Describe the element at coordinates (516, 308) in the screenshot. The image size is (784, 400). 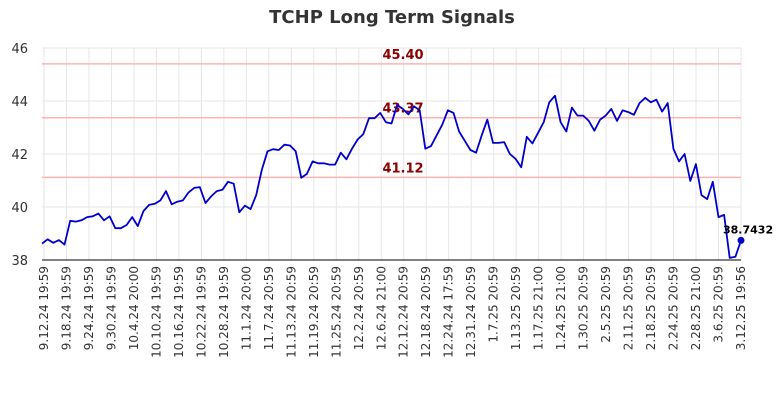
I see `x-tick-label: 1.13.25 20:59` at that location.